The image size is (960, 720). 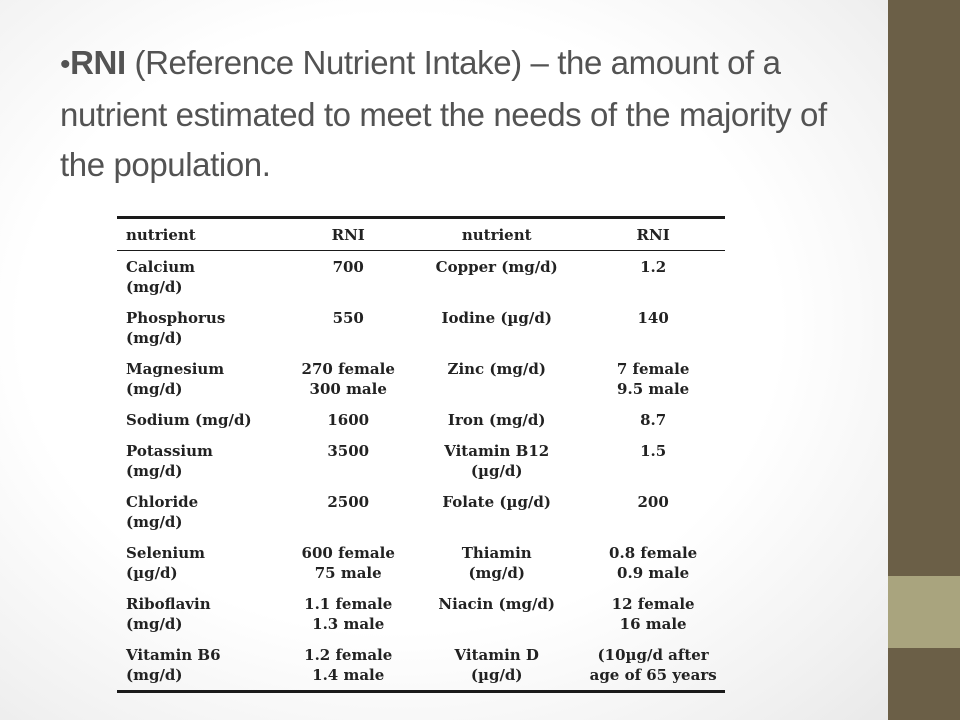 What do you see at coordinates (653, 420) in the screenshot?
I see `rni-cell: 8.7` at bounding box center [653, 420].